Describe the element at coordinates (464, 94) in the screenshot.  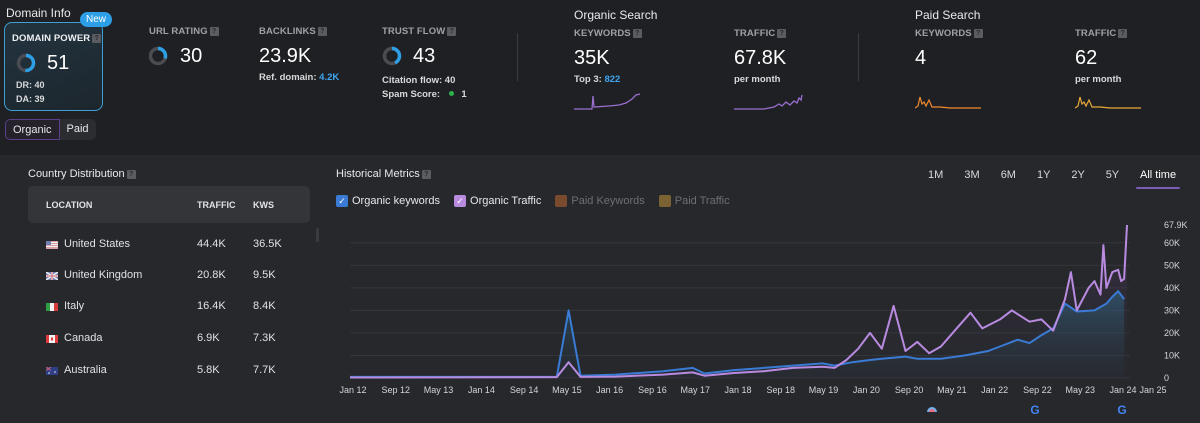
I see `spam-score-value: 1` at that location.